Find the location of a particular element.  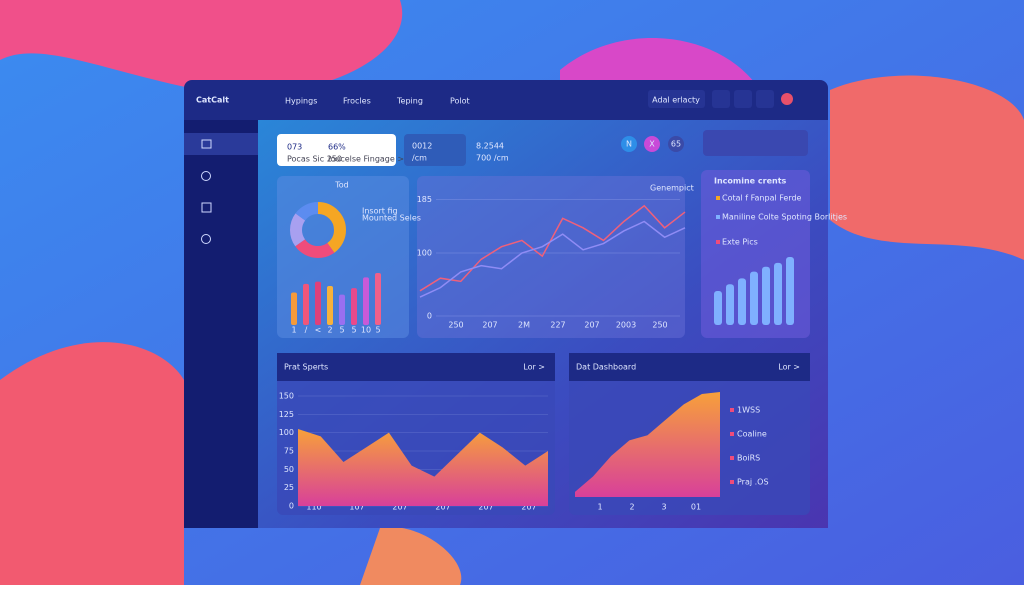

stat-value: 0012 is located at coordinates (422, 146).